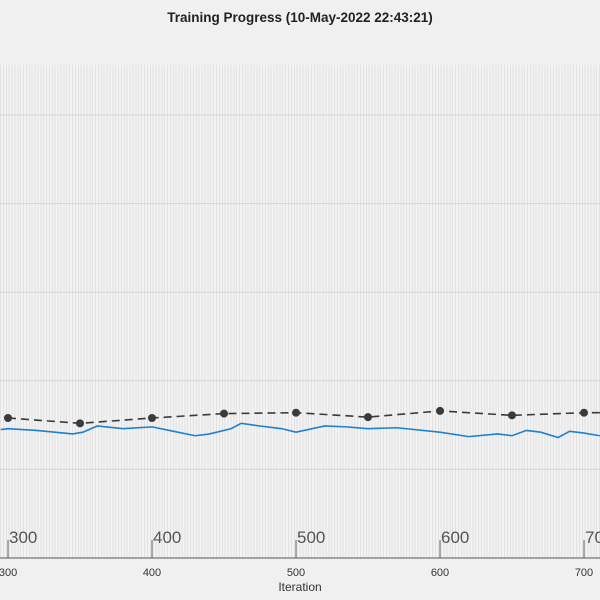 The image size is (600, 600). What do you see at coordinates (592, 537) in the screenshot?
I see `x-tick-label-inner: 700` at bounding box center [592, 537].